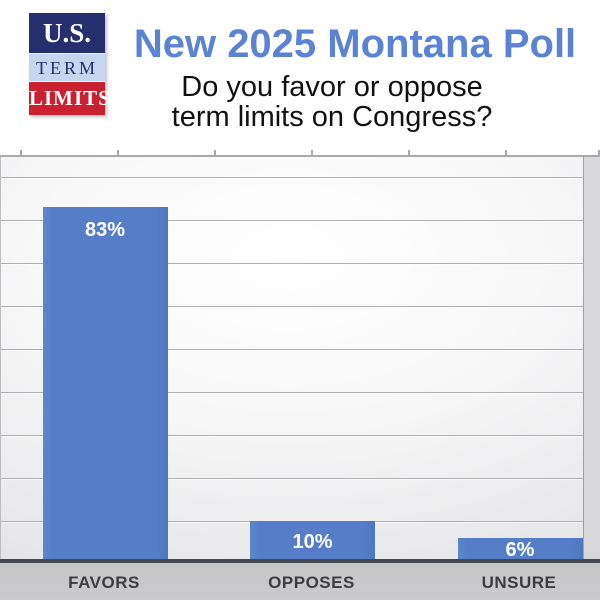 The height and width of the screenshot is (600, 600). I want to click on gridline-90pct, so click(292, 177).